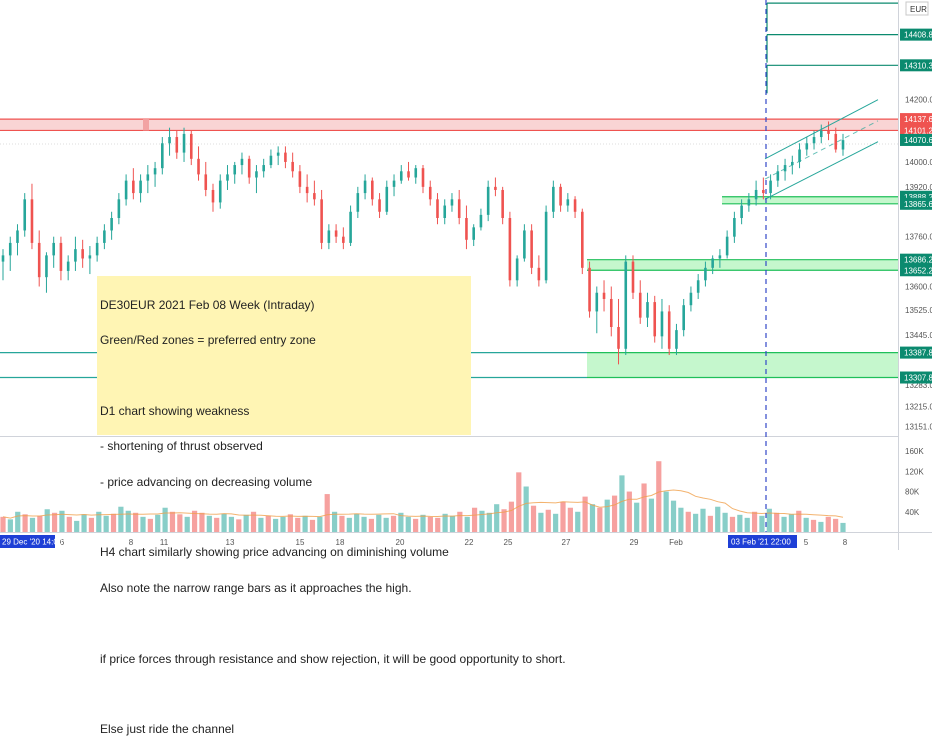 The image size is (932, 748). What do you see at coordinates (167, 729) in the screenshot?
I see `note-line: Else just ride the channel` at bounding box center [167, 729].